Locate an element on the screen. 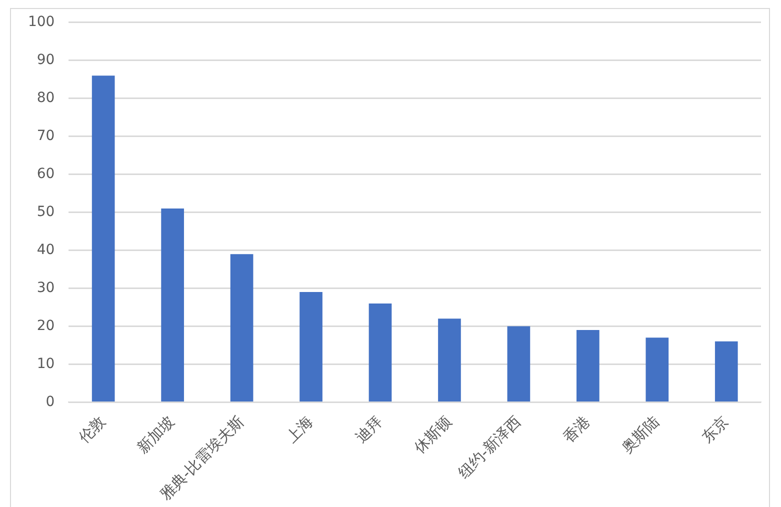 The height and width of the screenshot is (507, 781). y-tick-label: 0 is located at coordinates (50, 402).